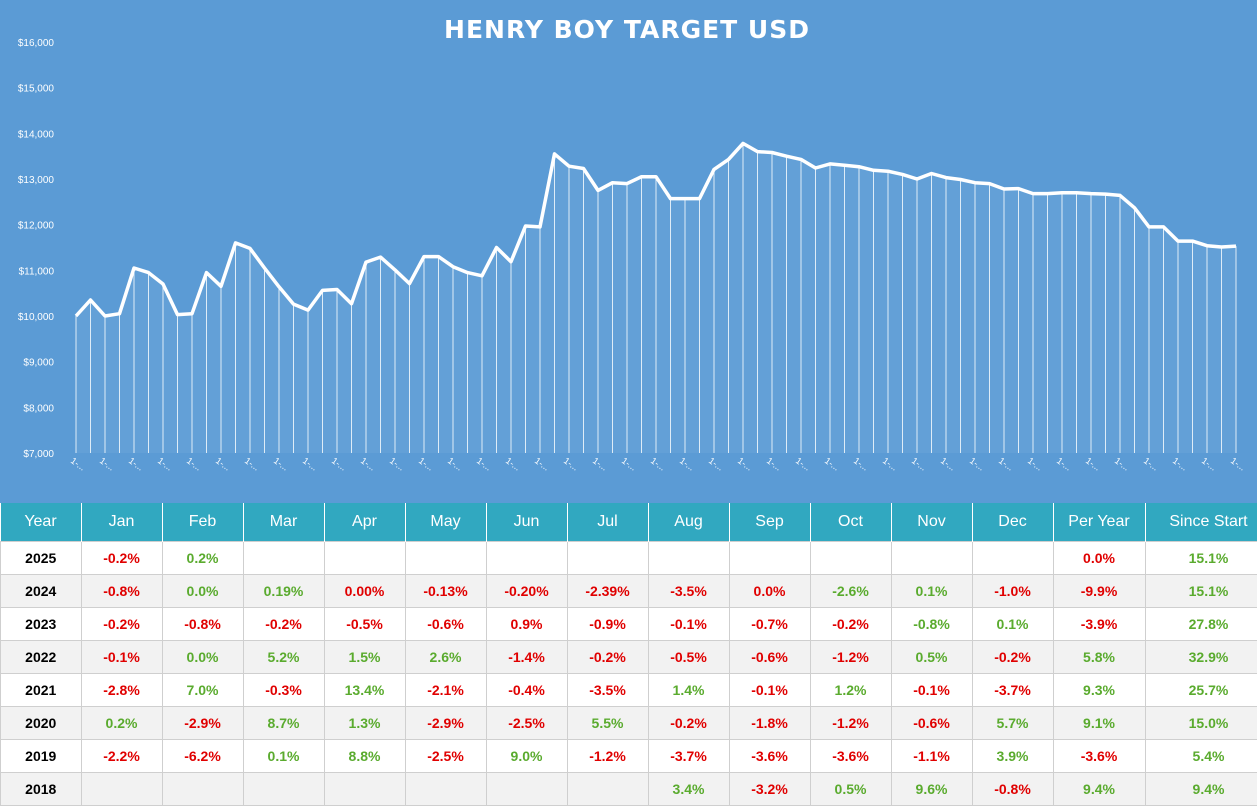  What do you see at coordinates (445, 591) in the screenshot?
I see `return-cell: -0.13%` at bounding box center [445, 591].